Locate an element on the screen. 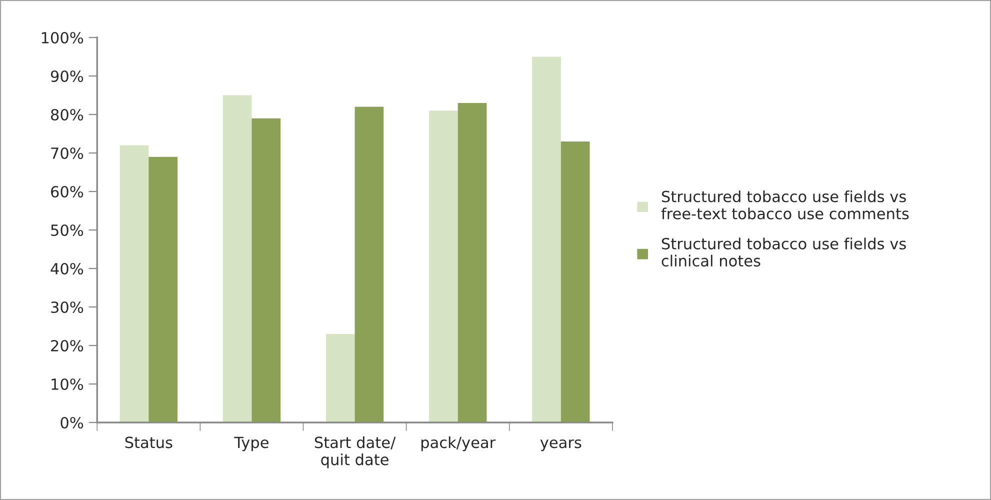 The width and height of the screenshot is (991, 500). y-tick-label: 10% is located at coordinates (68, 384).